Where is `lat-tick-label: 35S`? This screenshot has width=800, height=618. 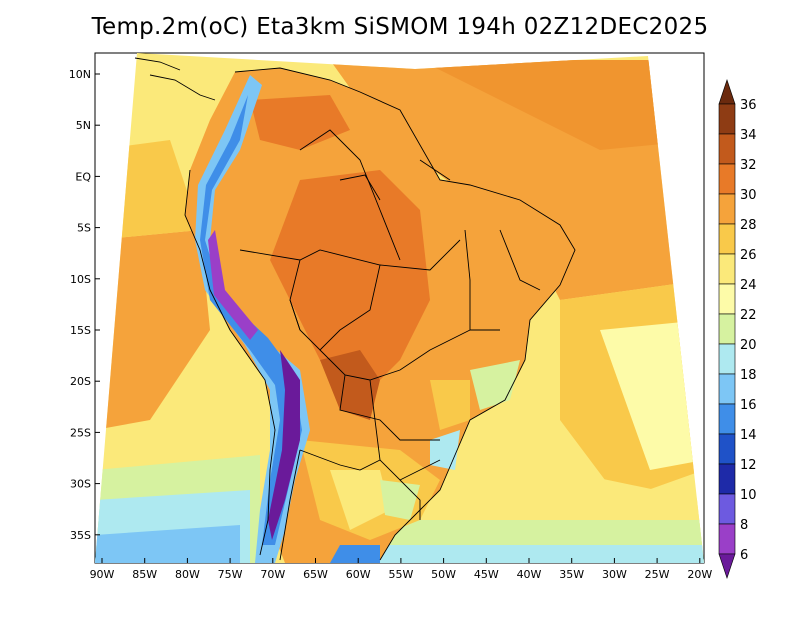
lat-tick-label: 35S is located at coordinates (80, 535).